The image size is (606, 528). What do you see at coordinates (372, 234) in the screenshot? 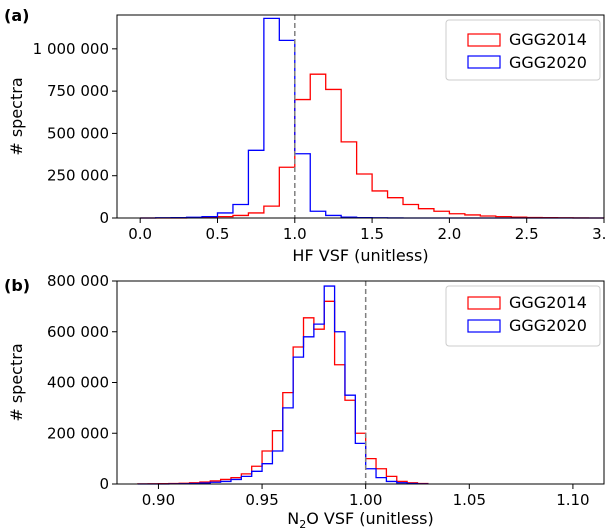
I see `panel-a-x-tick-label: 1.5` at bounding box center [372, 234].